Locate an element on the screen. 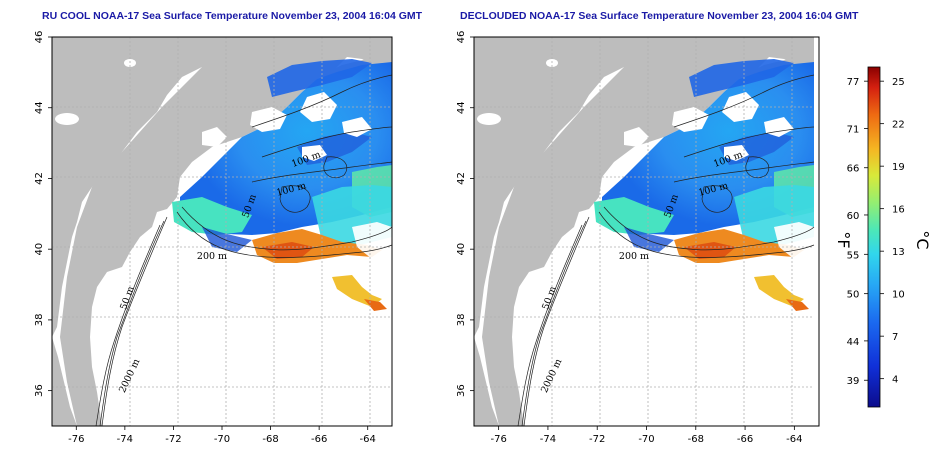  fahrenheit-tick-label: 77 is located at coordinates (853, 82).